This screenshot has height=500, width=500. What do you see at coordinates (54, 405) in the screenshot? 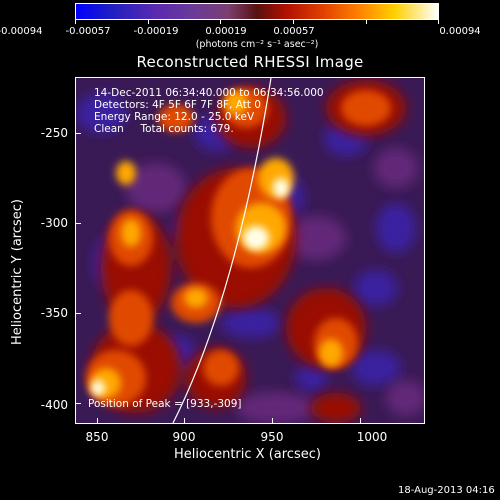
I see `y-tick-label: -400` at bounding box center [54, 405].